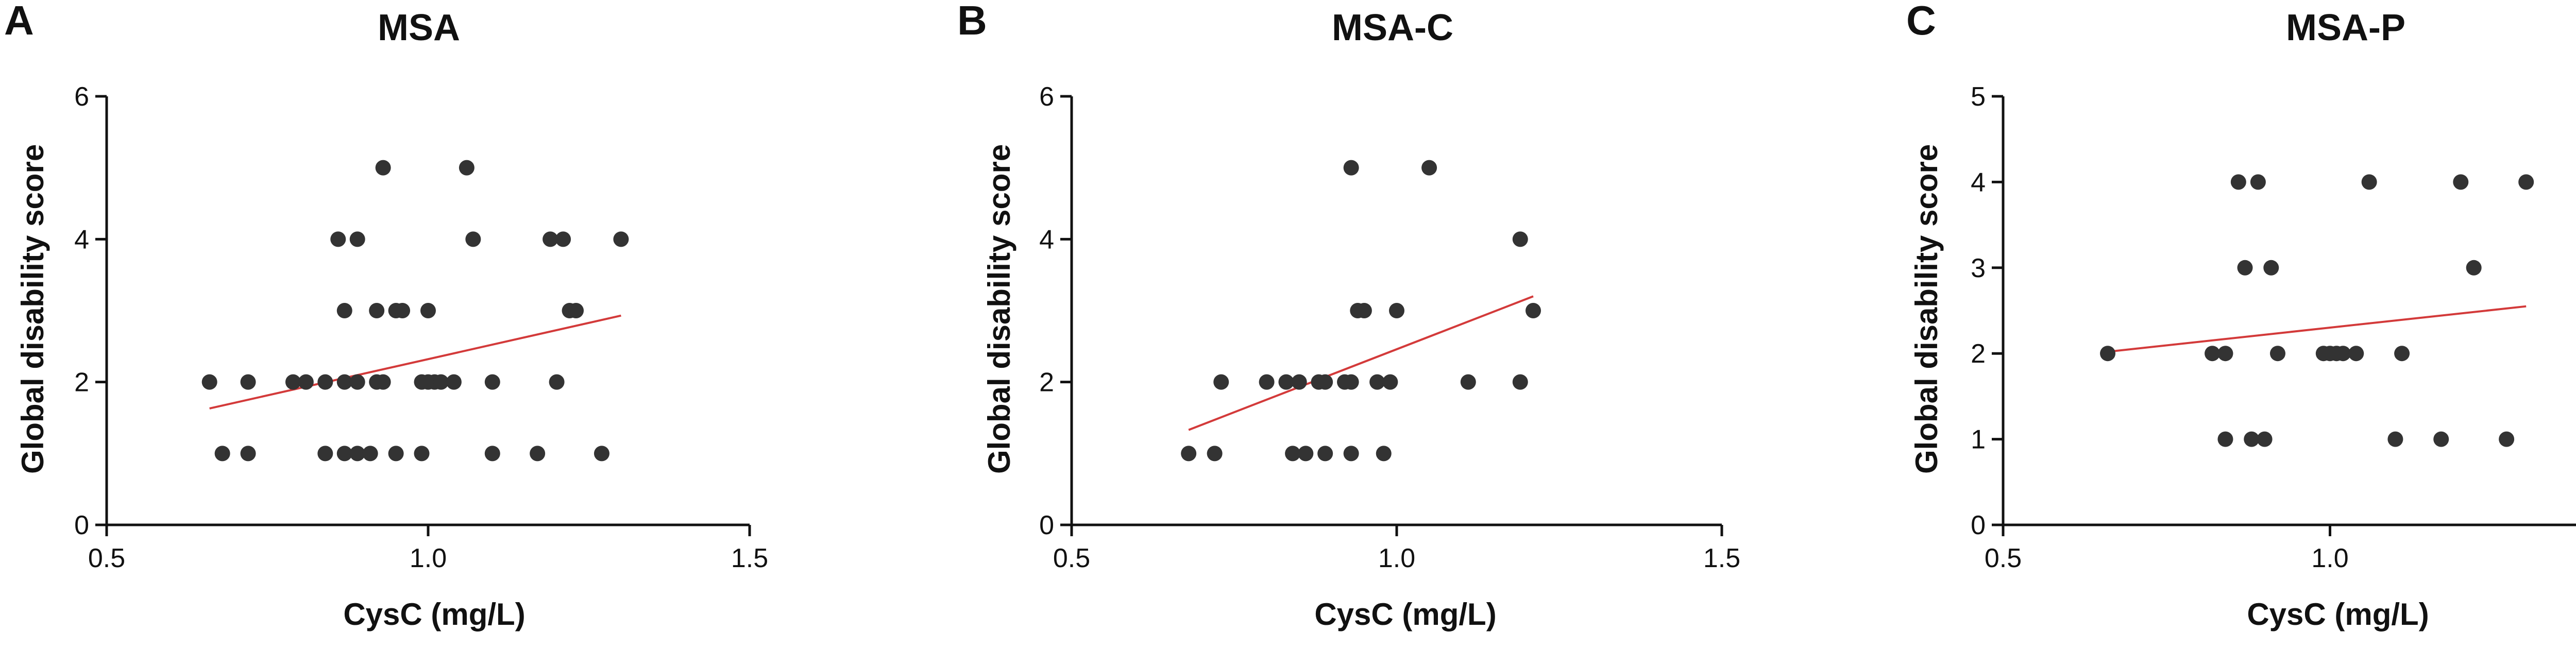 Image resolution: width=2576 pixels, height=648 pixels. Describe the element at coordinates (1978, 440) in the screenshot. I see `y-tick-label: 1` at that location.